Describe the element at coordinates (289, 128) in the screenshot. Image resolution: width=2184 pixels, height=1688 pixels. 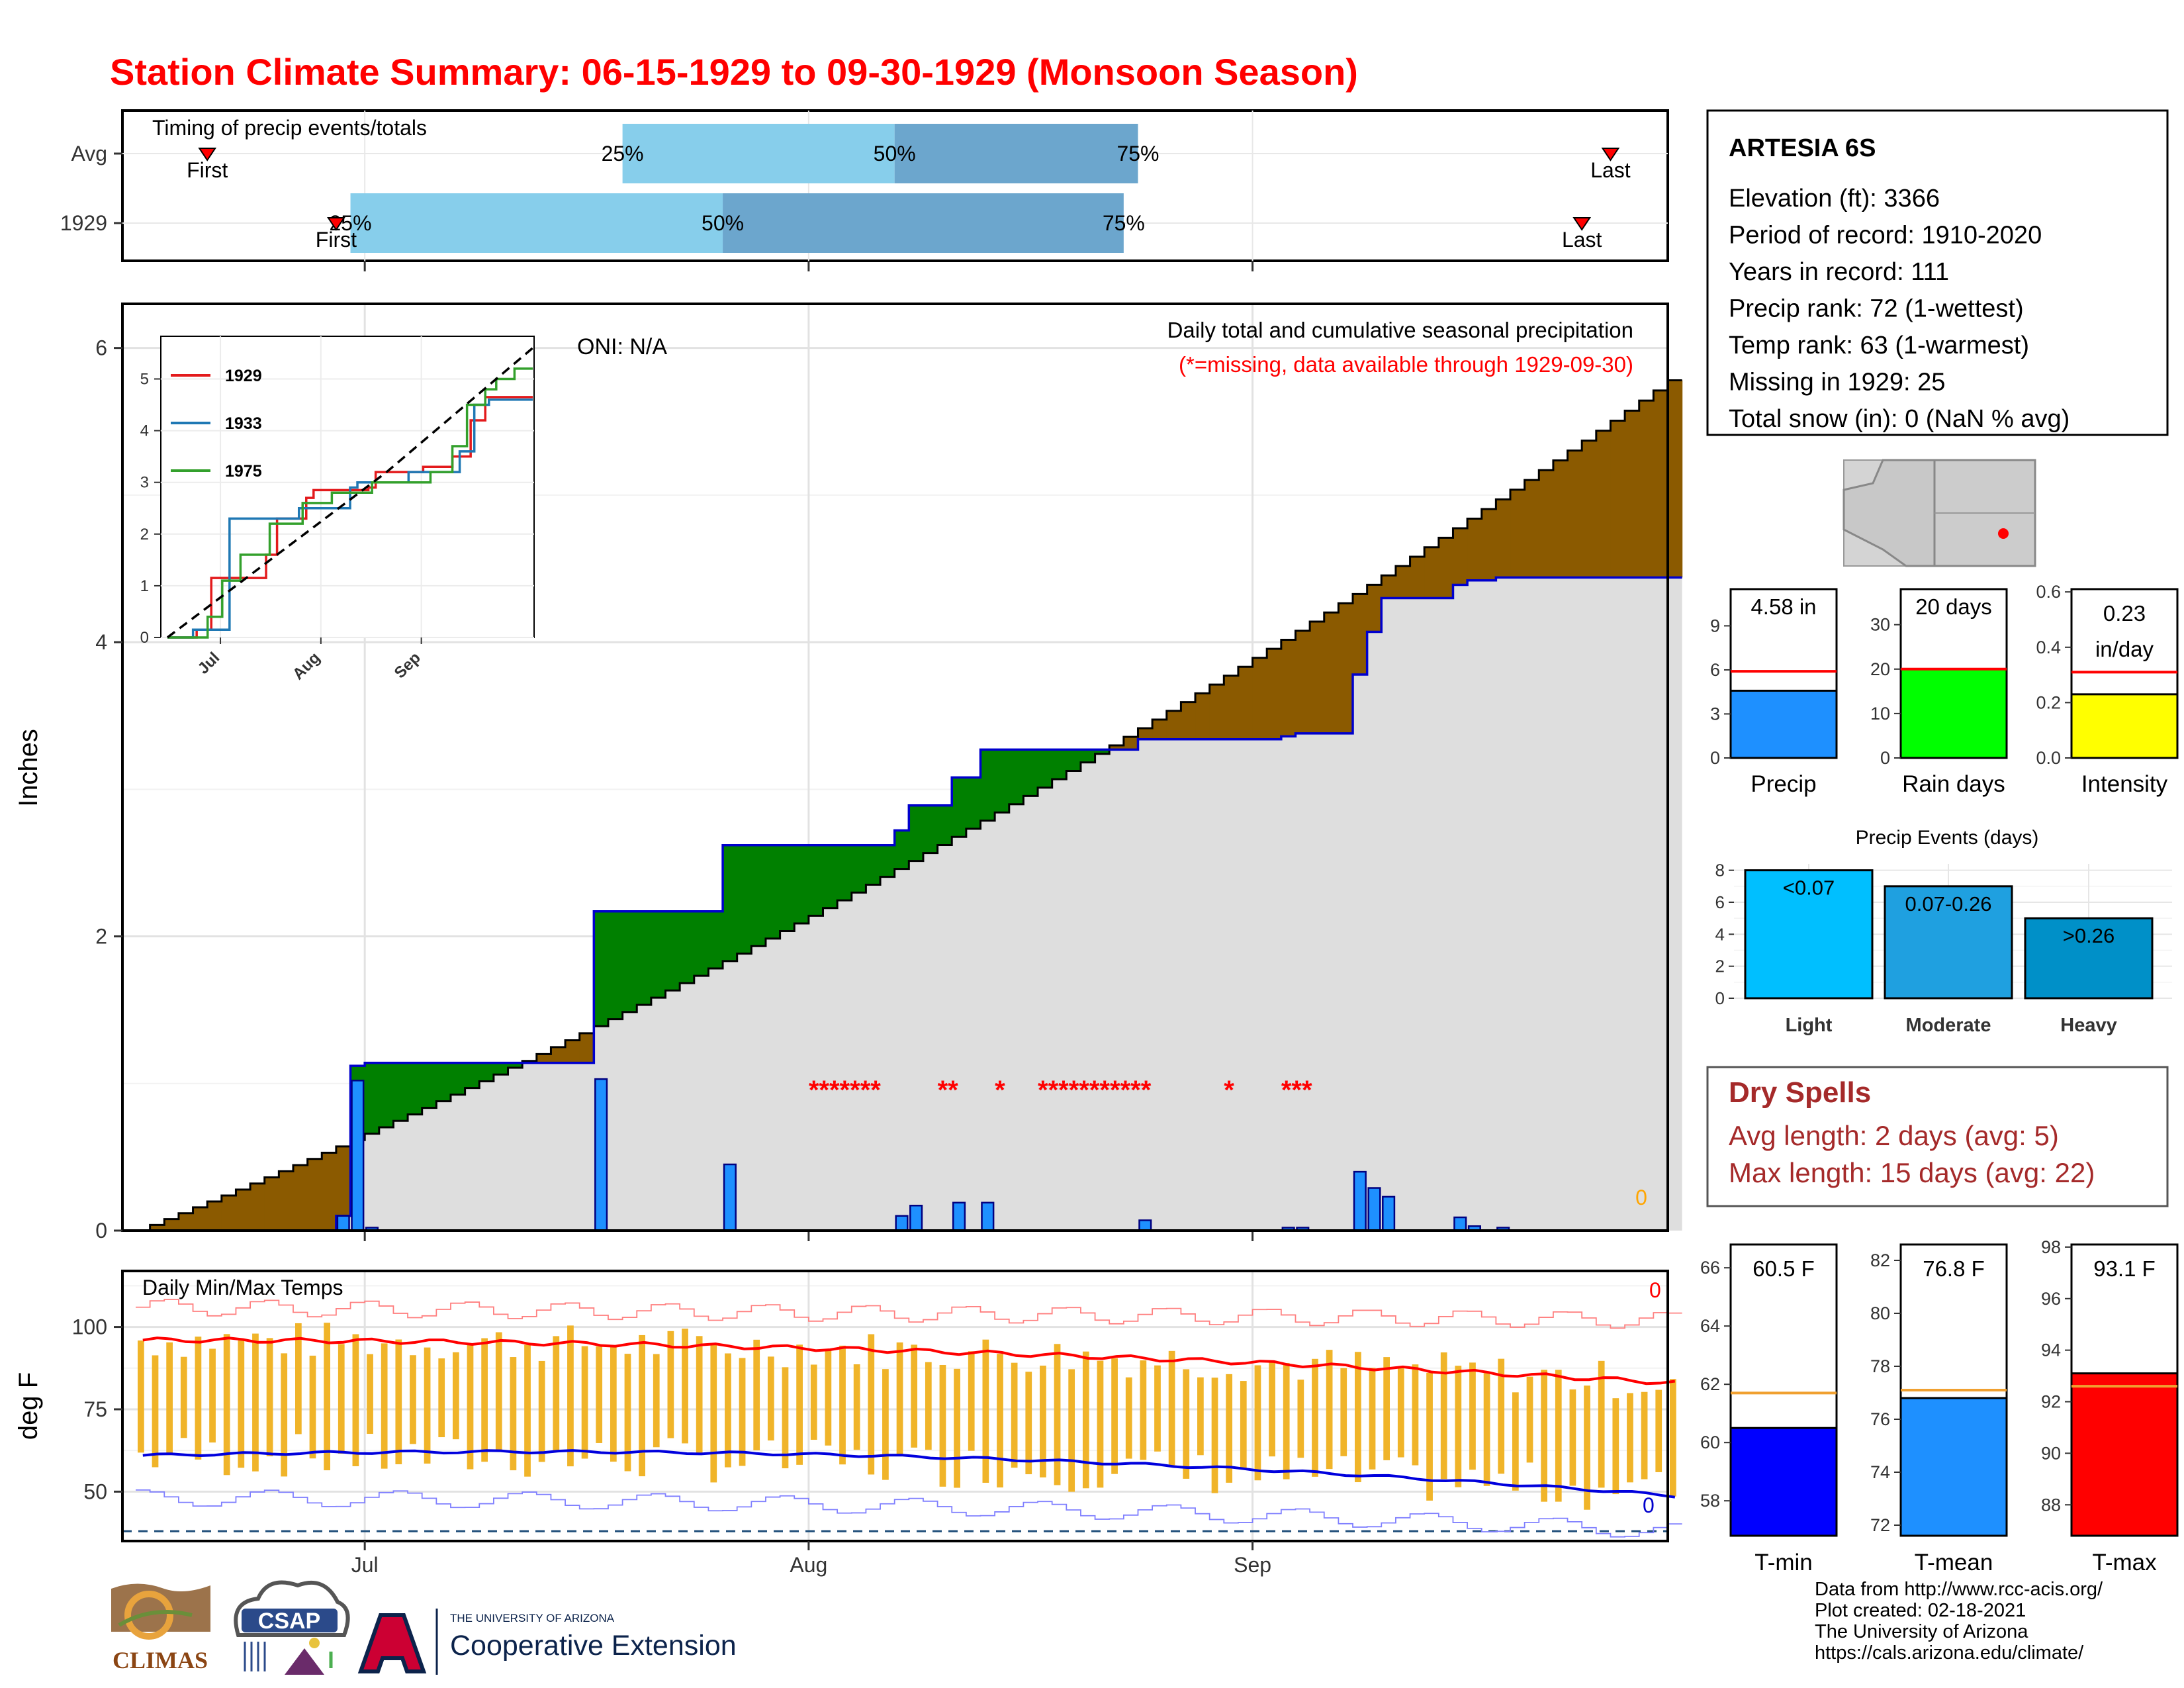
I see `timing-title: Timing of precip events/totals` at that location.